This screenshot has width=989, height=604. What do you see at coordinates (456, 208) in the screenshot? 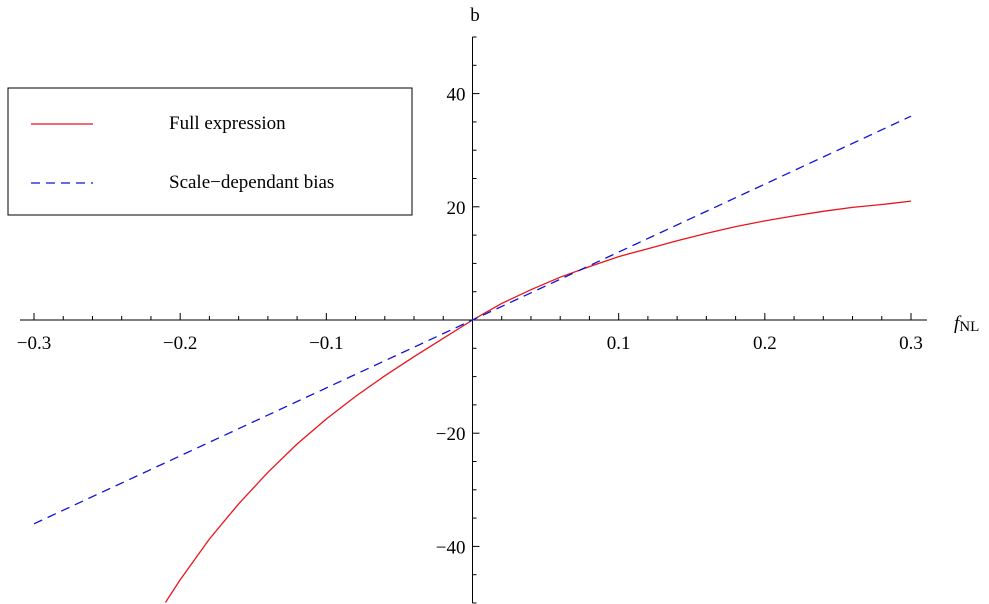
I see `y-tick-label: 20` at bounding box center [456, 208].